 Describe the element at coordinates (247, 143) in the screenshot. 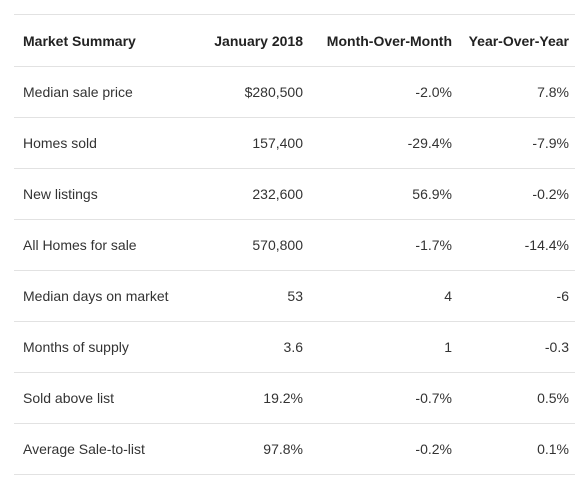

I see `cell-january-2018: 157,400` at that location.